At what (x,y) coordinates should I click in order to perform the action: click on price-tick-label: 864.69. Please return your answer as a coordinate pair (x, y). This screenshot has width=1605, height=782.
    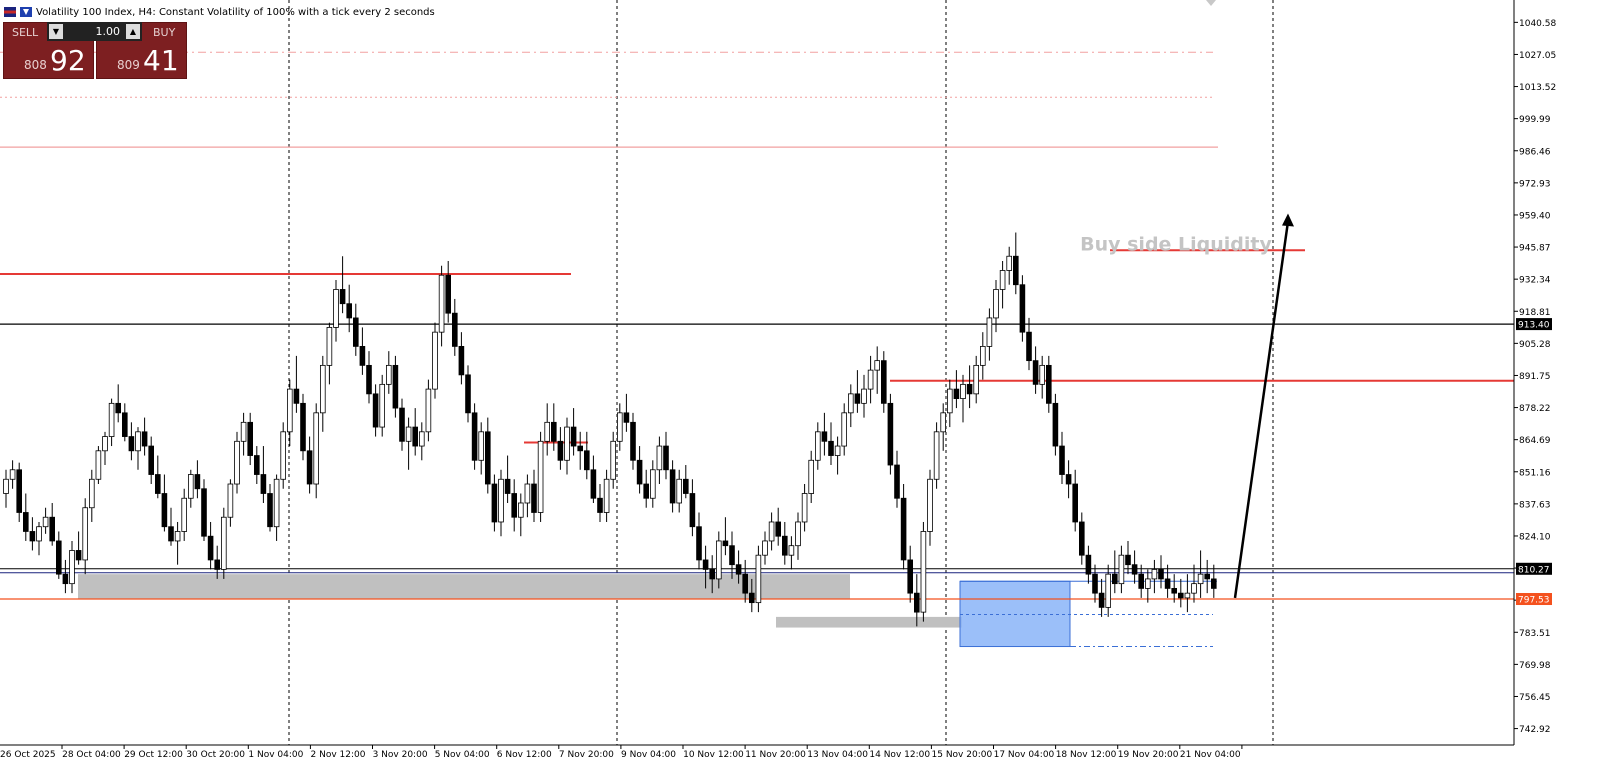
    Looking at the image, I should click on (1535, 441).